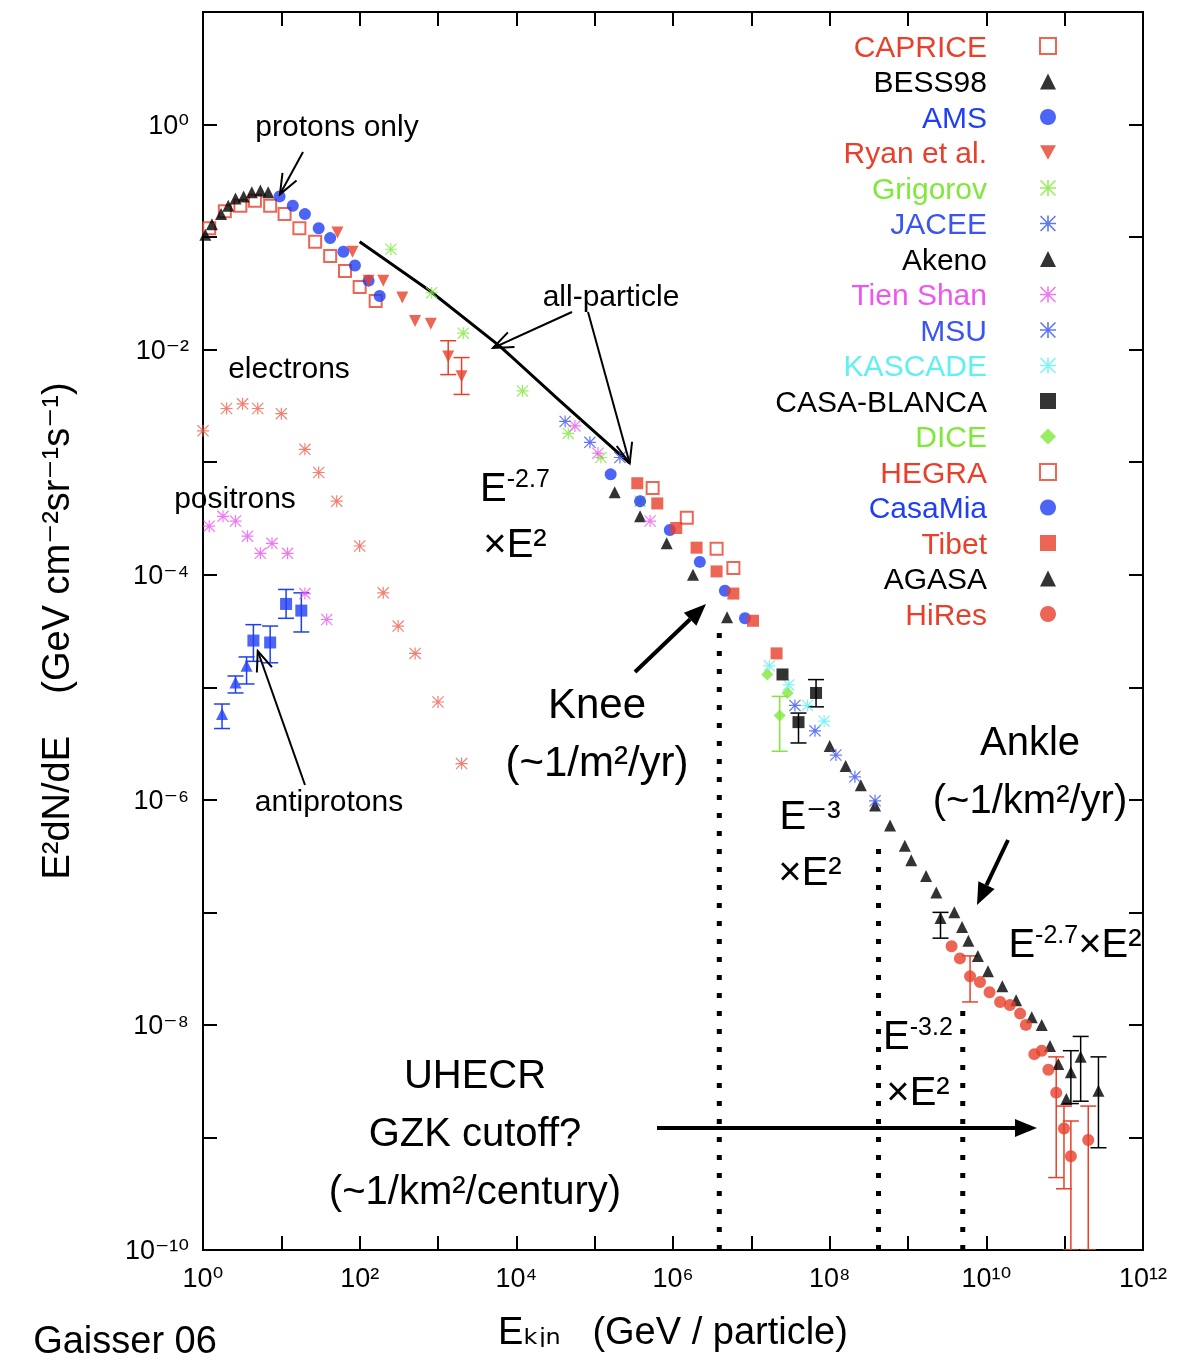  I want to click on legend-label: MSU, so click(953, 330).